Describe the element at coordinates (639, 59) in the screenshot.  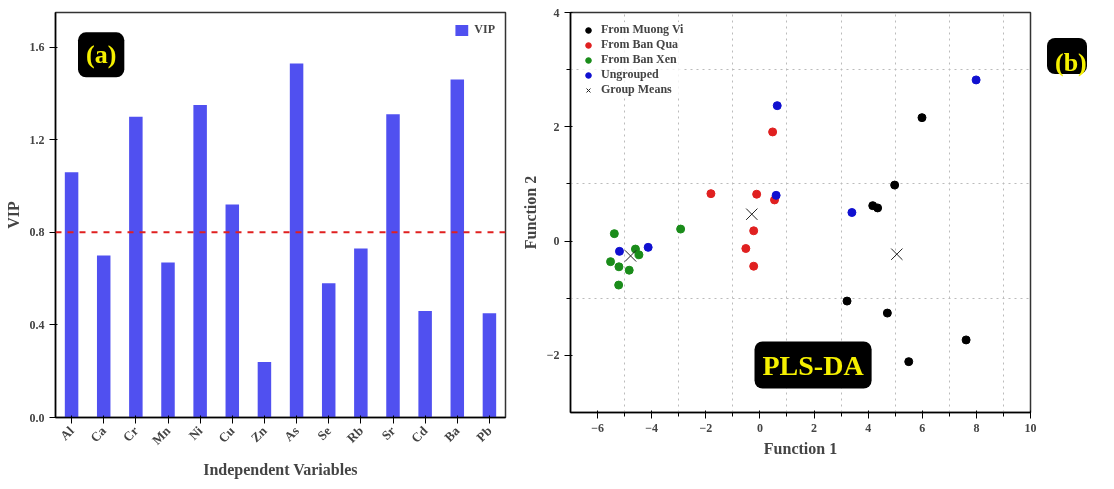
I see `legend-label: From Ban Xen` at that location.